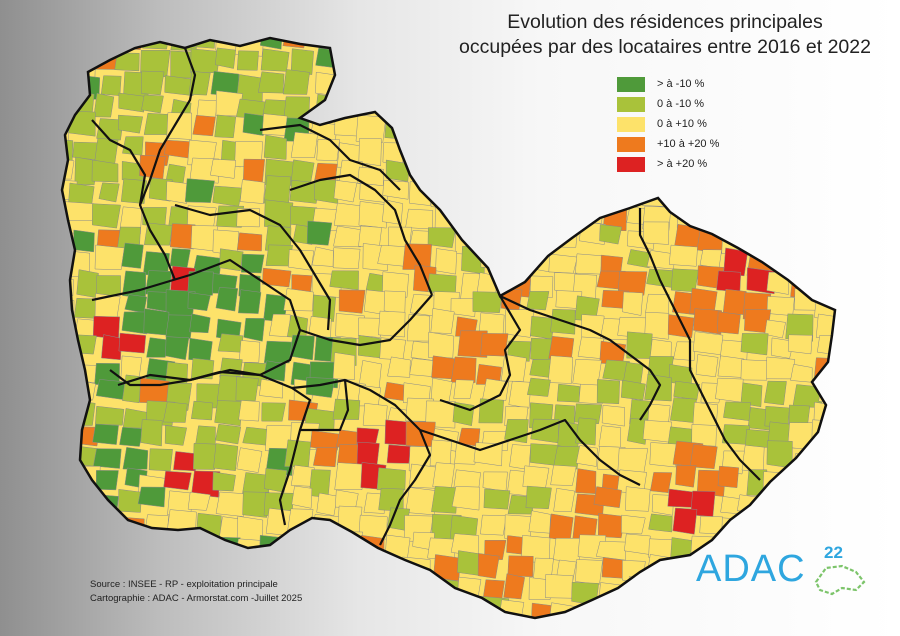 The image size is (900, 636). Describe the element at coordinates (668, 164) in the screenshot. I see `legend-row: > à +20 %` at that location.